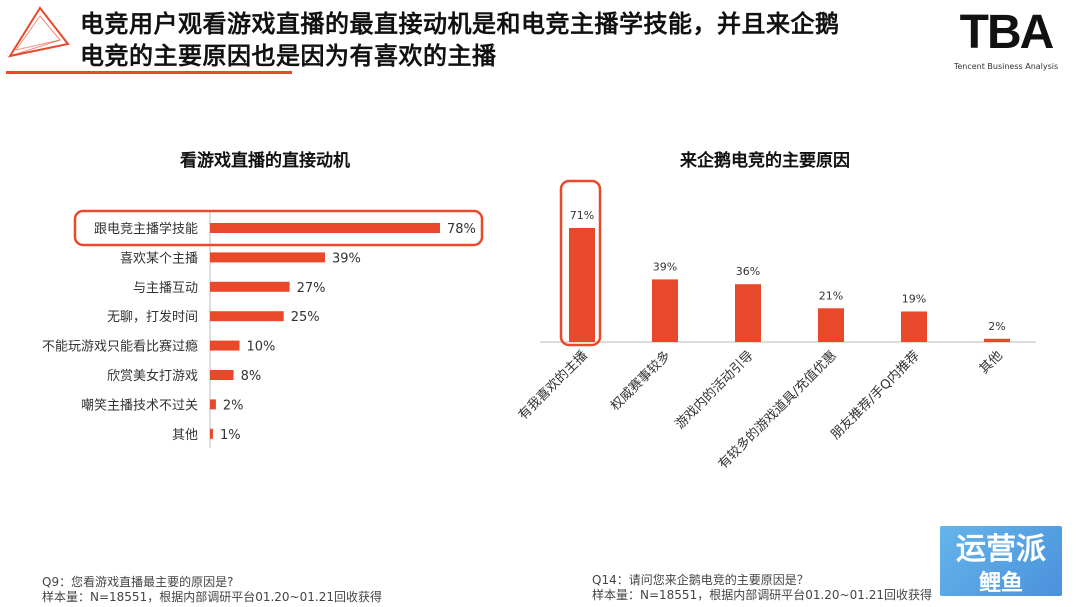 The image size is (1080, 607). What do you see at coordinates (996, 326) in the screenshot?
I see `right-value-label: 2%` at bounding box center [996, 326].